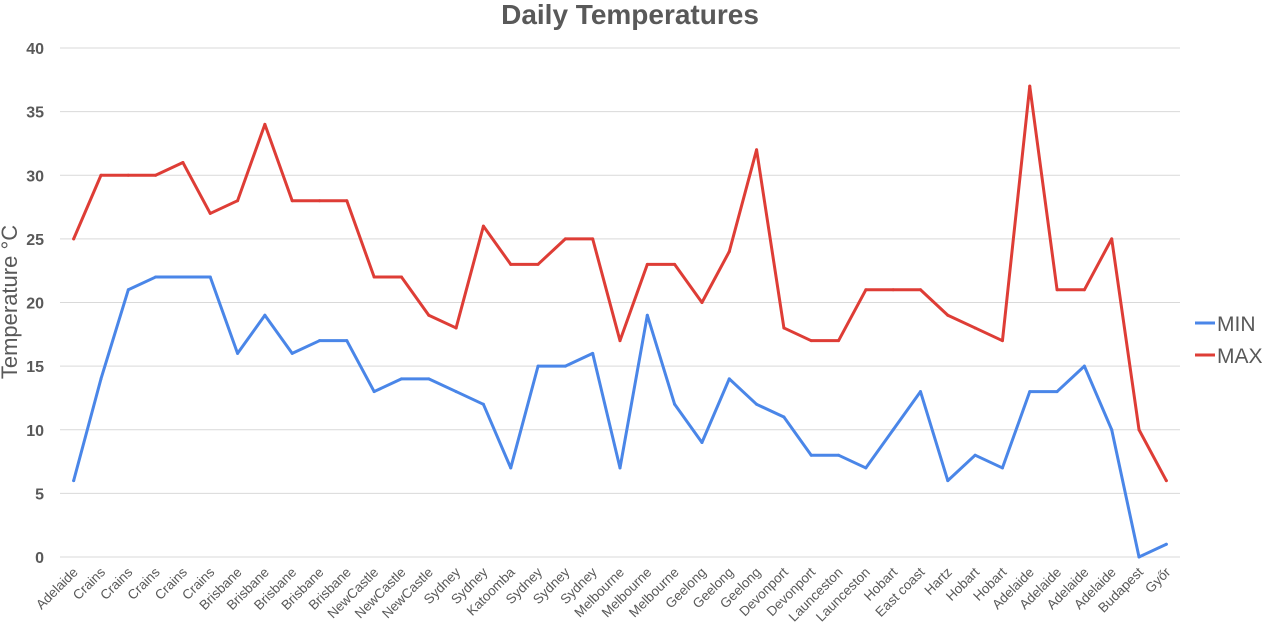 The width and height of the screenshot is (1272, 638). I want to click on legend-label-min: MIN, so click(1236, 324).